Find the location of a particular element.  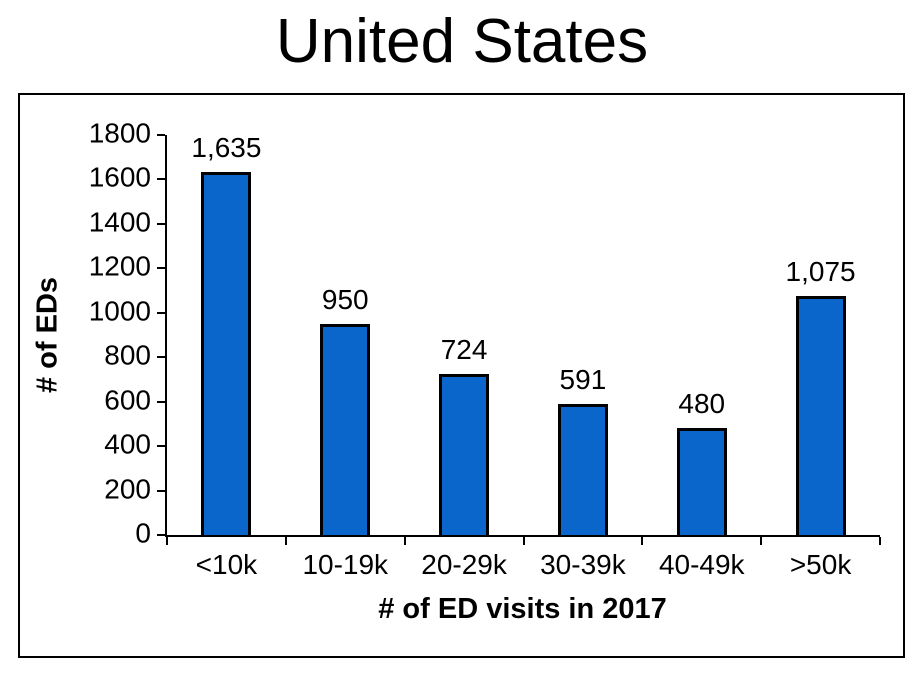

x-tick-label: >50k is located at coordinates (820, 564).